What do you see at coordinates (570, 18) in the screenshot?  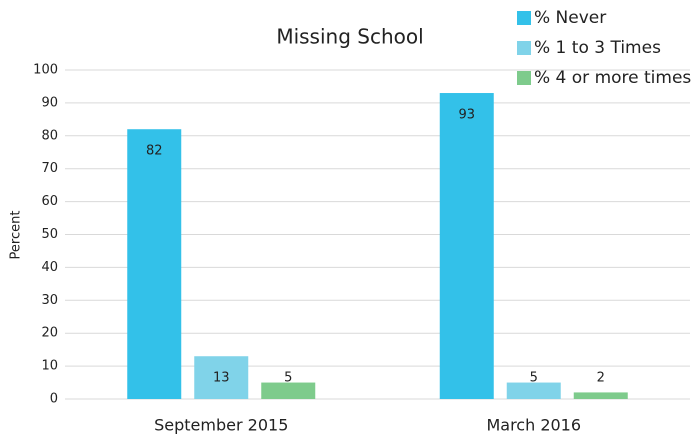 I see `legend-label: % Never` at bounding box center [570, 18].